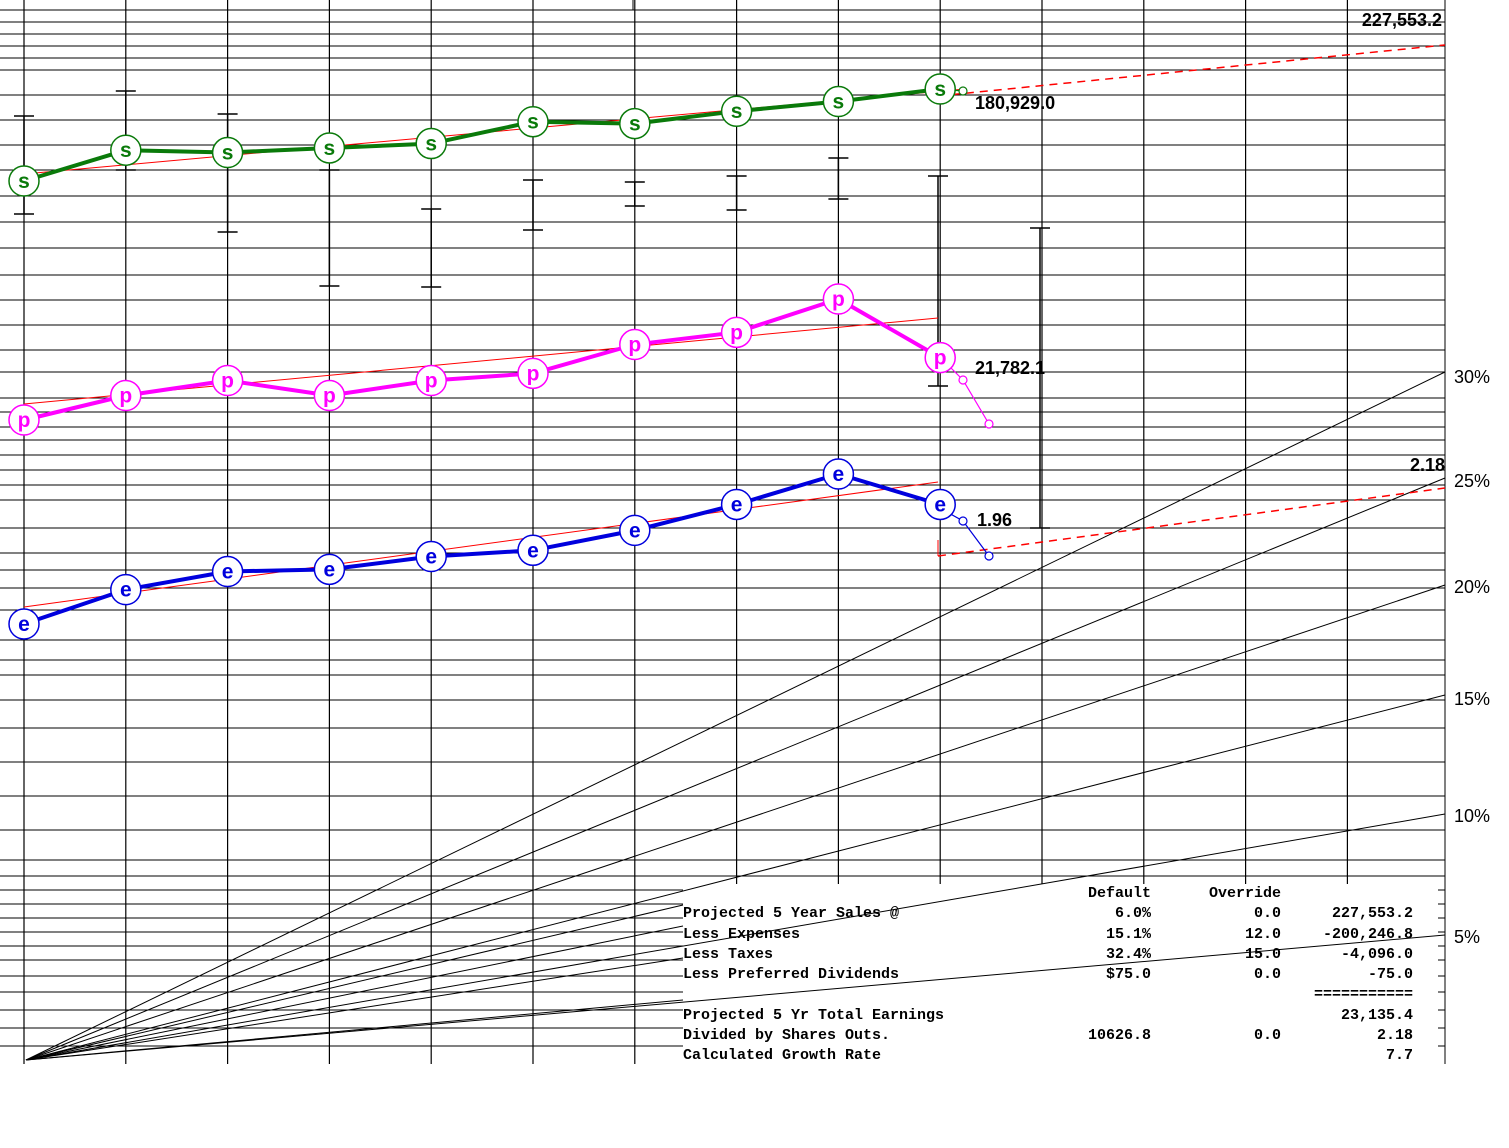  What do you see at coordinates (1128, 975) in the screenshot?
I see `calc-default: $75.0` at bounding box center [1128, 975].